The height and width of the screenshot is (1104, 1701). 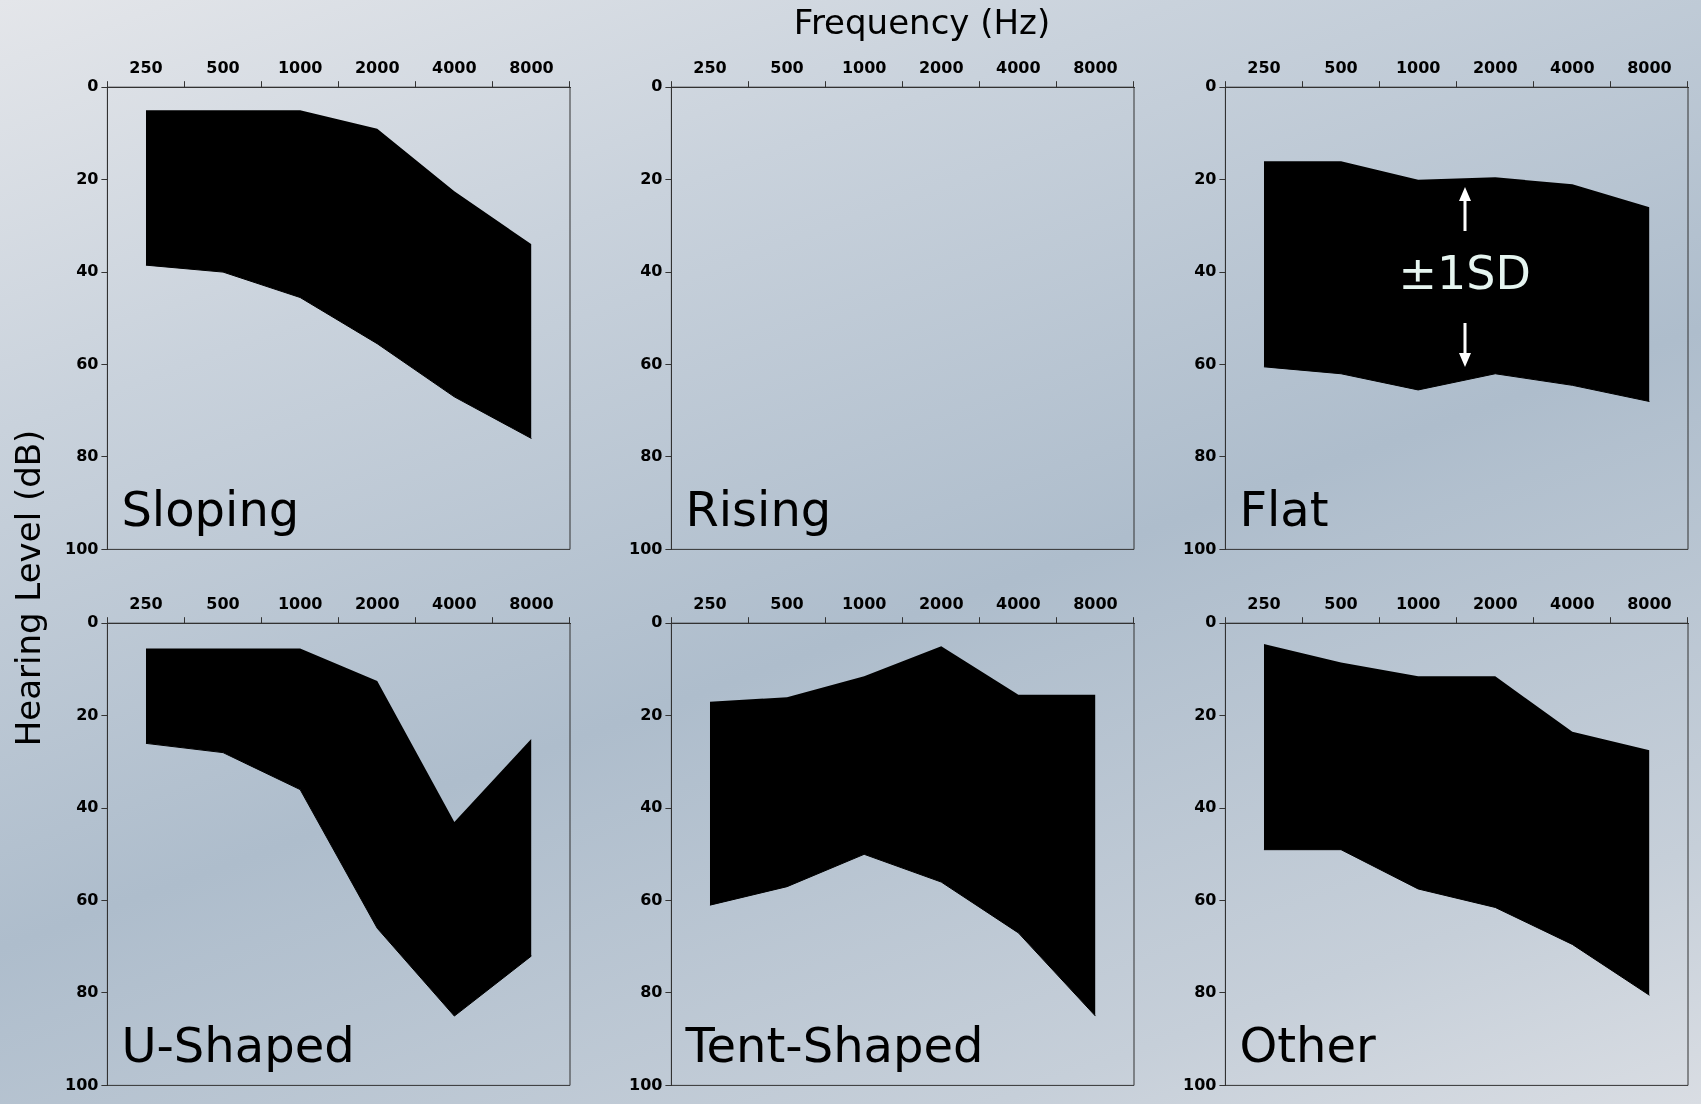 I want to click on x-axis-title: Frequency (Hz), so click(x=922, y=22).